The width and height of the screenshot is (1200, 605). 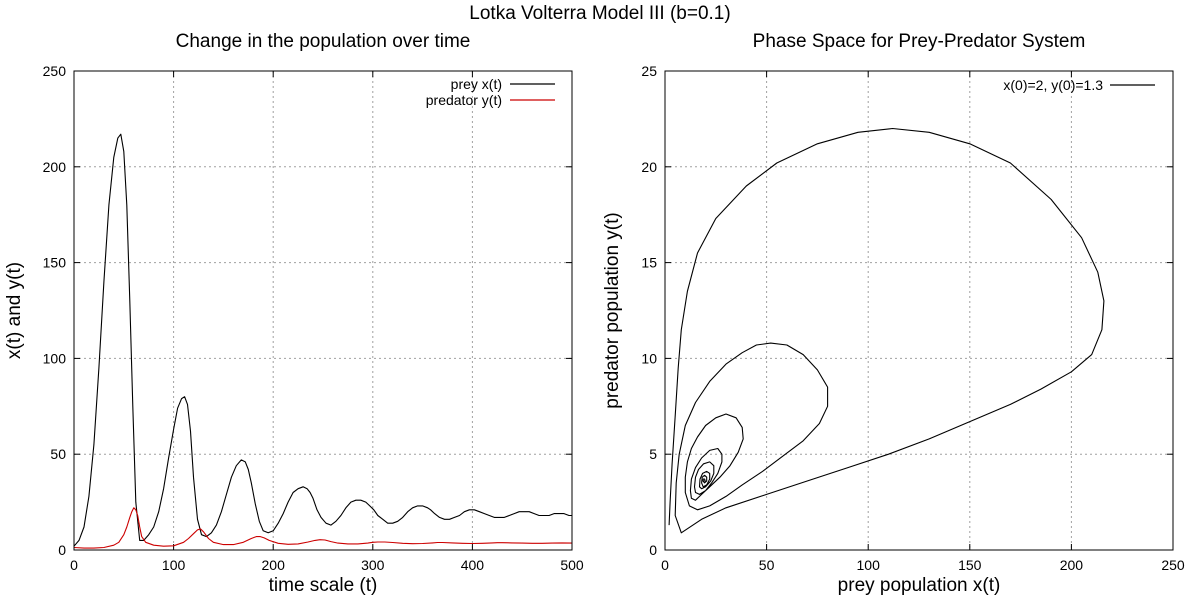 I want to click on legend-label-0: prey x(t), so click(x=476, y=84).